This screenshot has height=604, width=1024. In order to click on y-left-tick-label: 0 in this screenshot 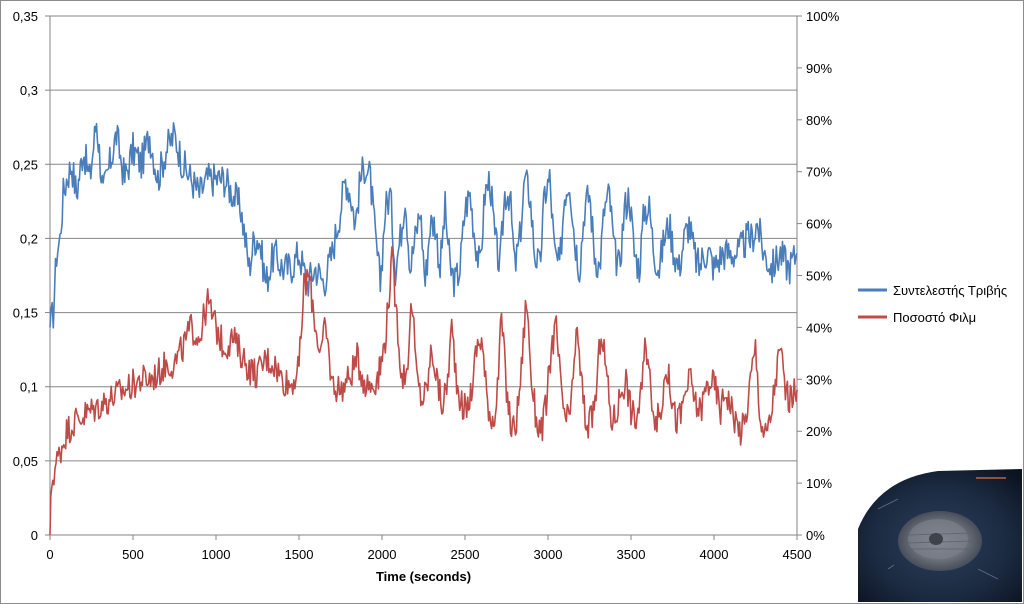, I will do `click(34, 535)`.